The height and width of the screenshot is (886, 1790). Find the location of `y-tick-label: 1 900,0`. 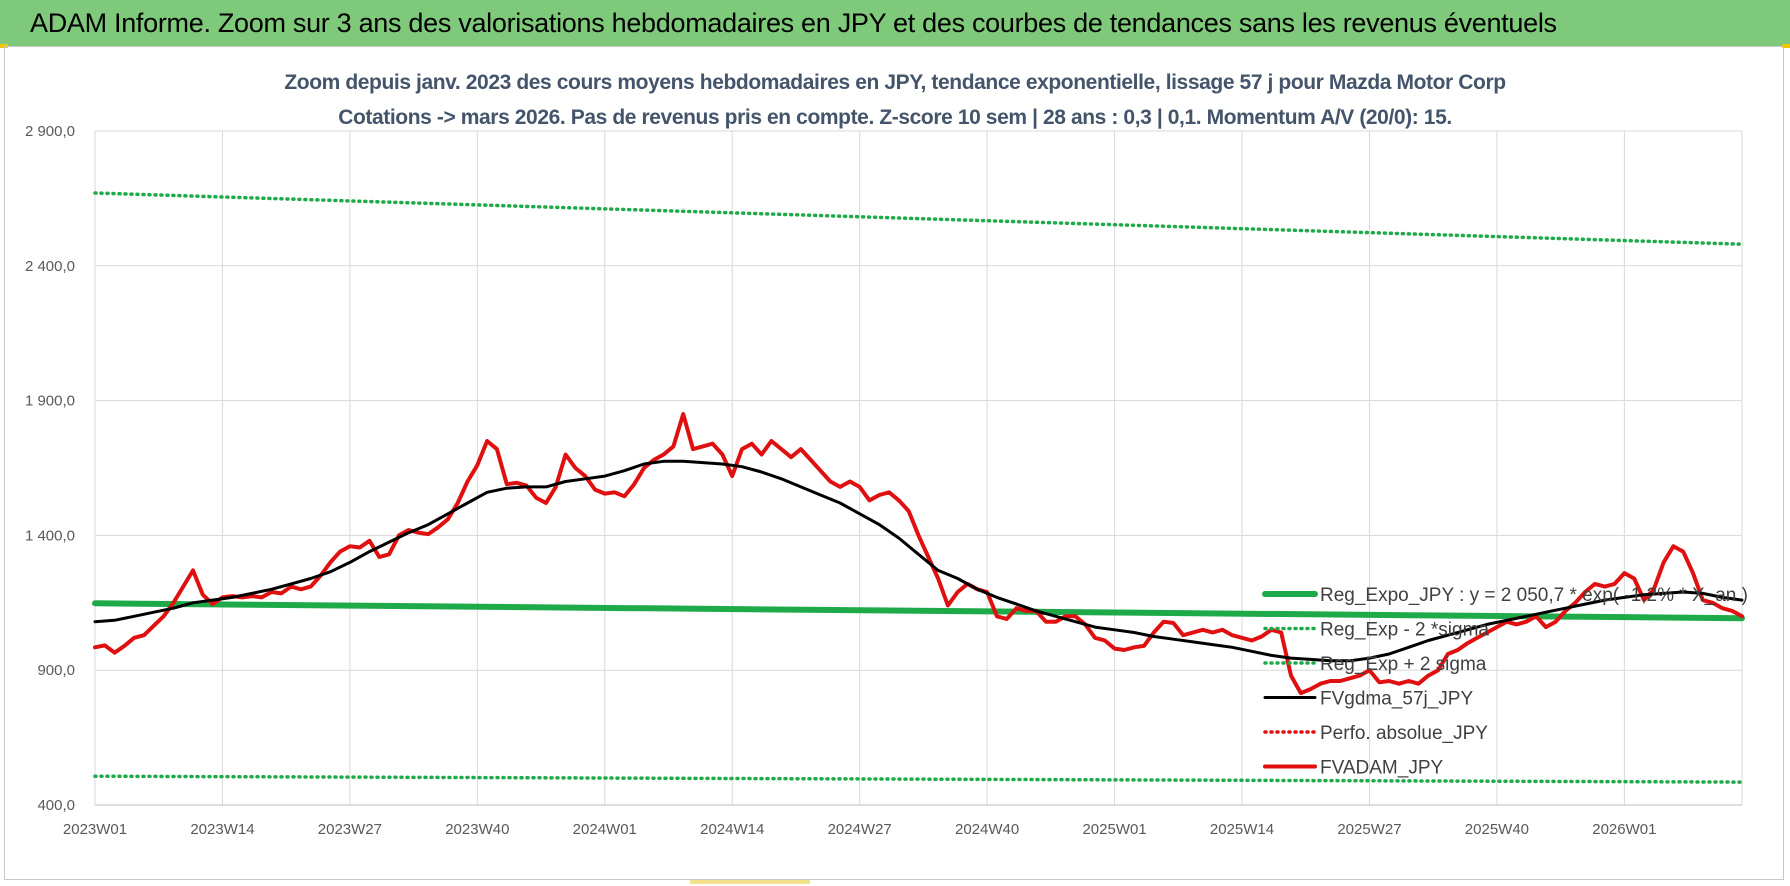

y-tick-label: 1 900,0 is located at coordinates (50, 401).